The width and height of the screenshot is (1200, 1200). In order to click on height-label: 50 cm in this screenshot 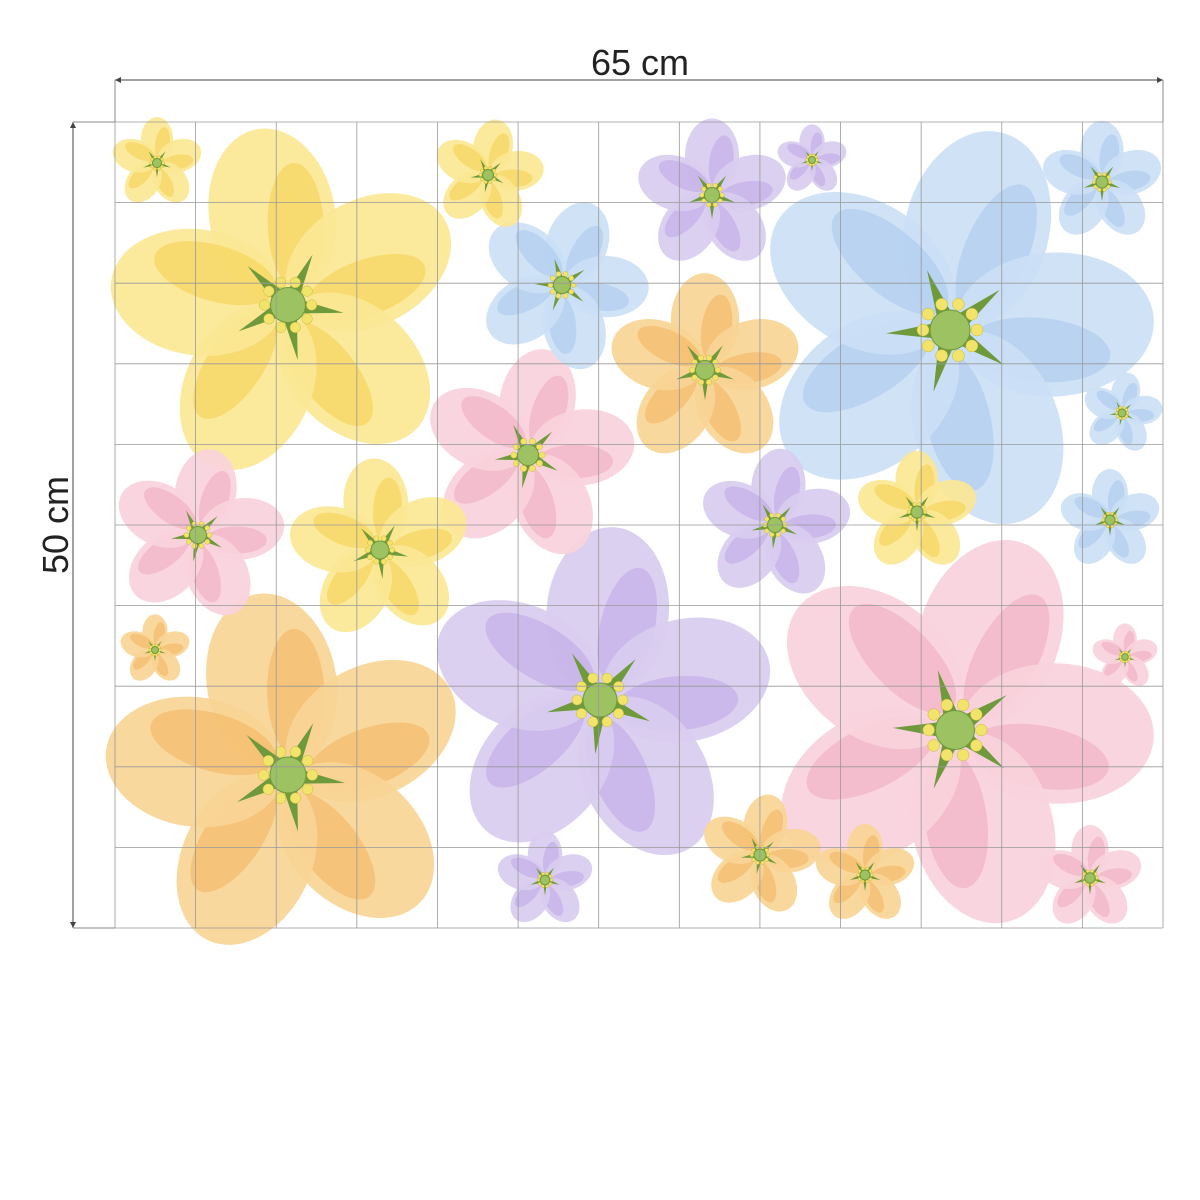, I will do `click(55, 525)`.